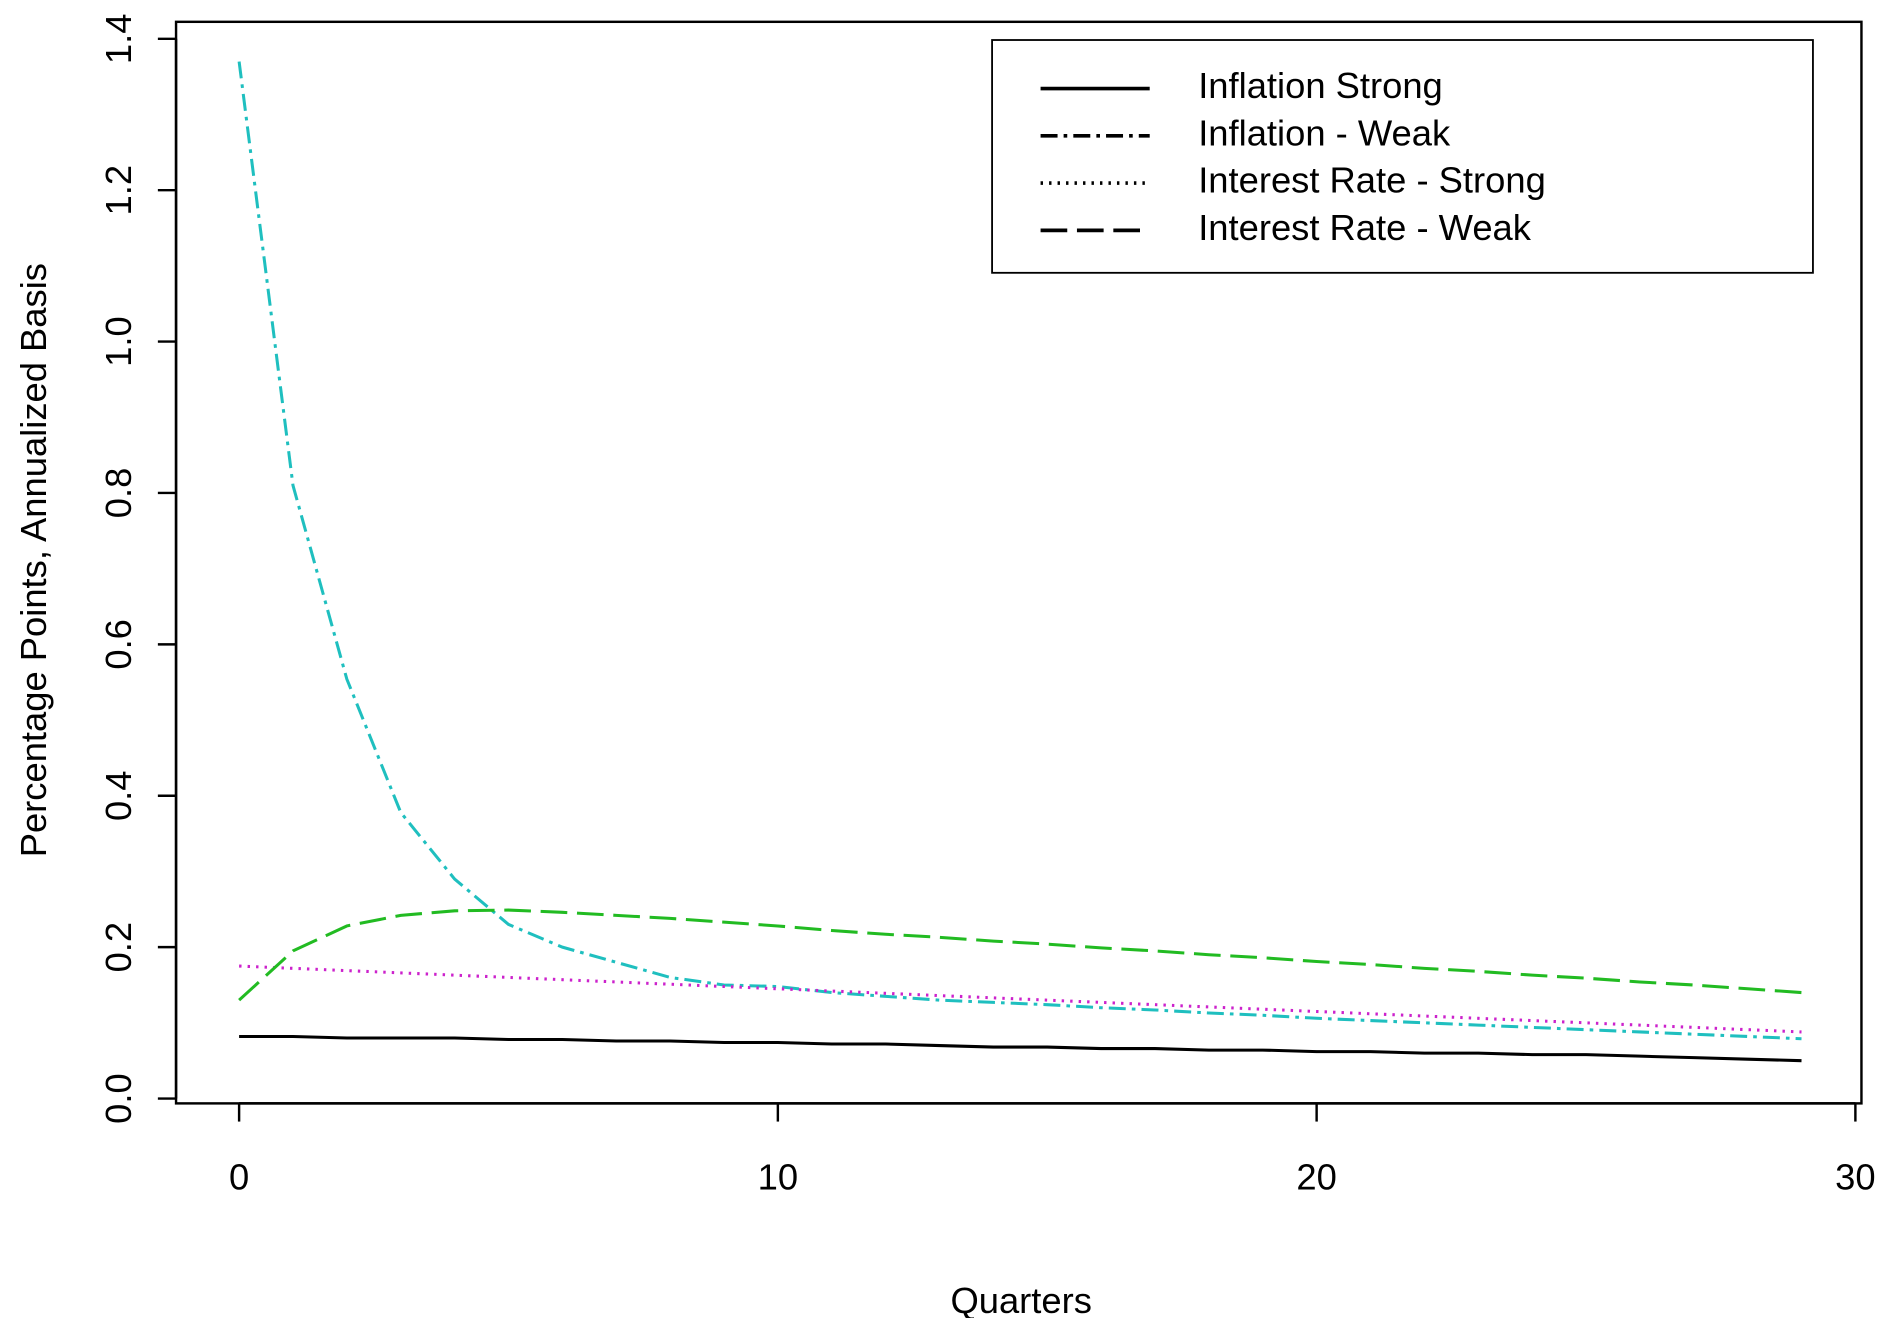 This screenshot has width=1892, height=1318. Describe the element at coordinates (1020, 1299) in the screenshot. I see `x-axis-label: Quarters` at that location.